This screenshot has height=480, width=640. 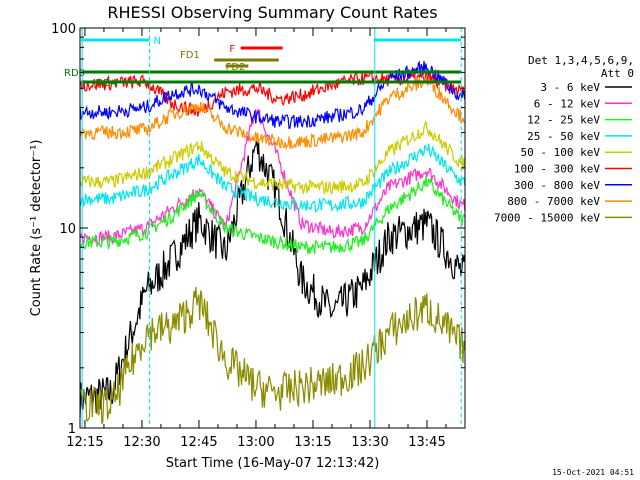 I want to click on flag-label-fd1: FD1, so click(x=190, y=55).